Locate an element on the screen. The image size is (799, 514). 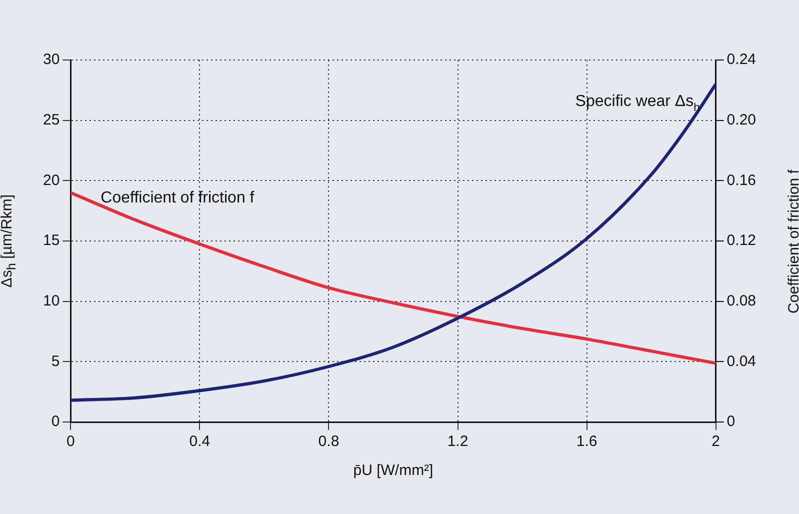
y2-tick-label: 0 is located at coordinates (731, 421).